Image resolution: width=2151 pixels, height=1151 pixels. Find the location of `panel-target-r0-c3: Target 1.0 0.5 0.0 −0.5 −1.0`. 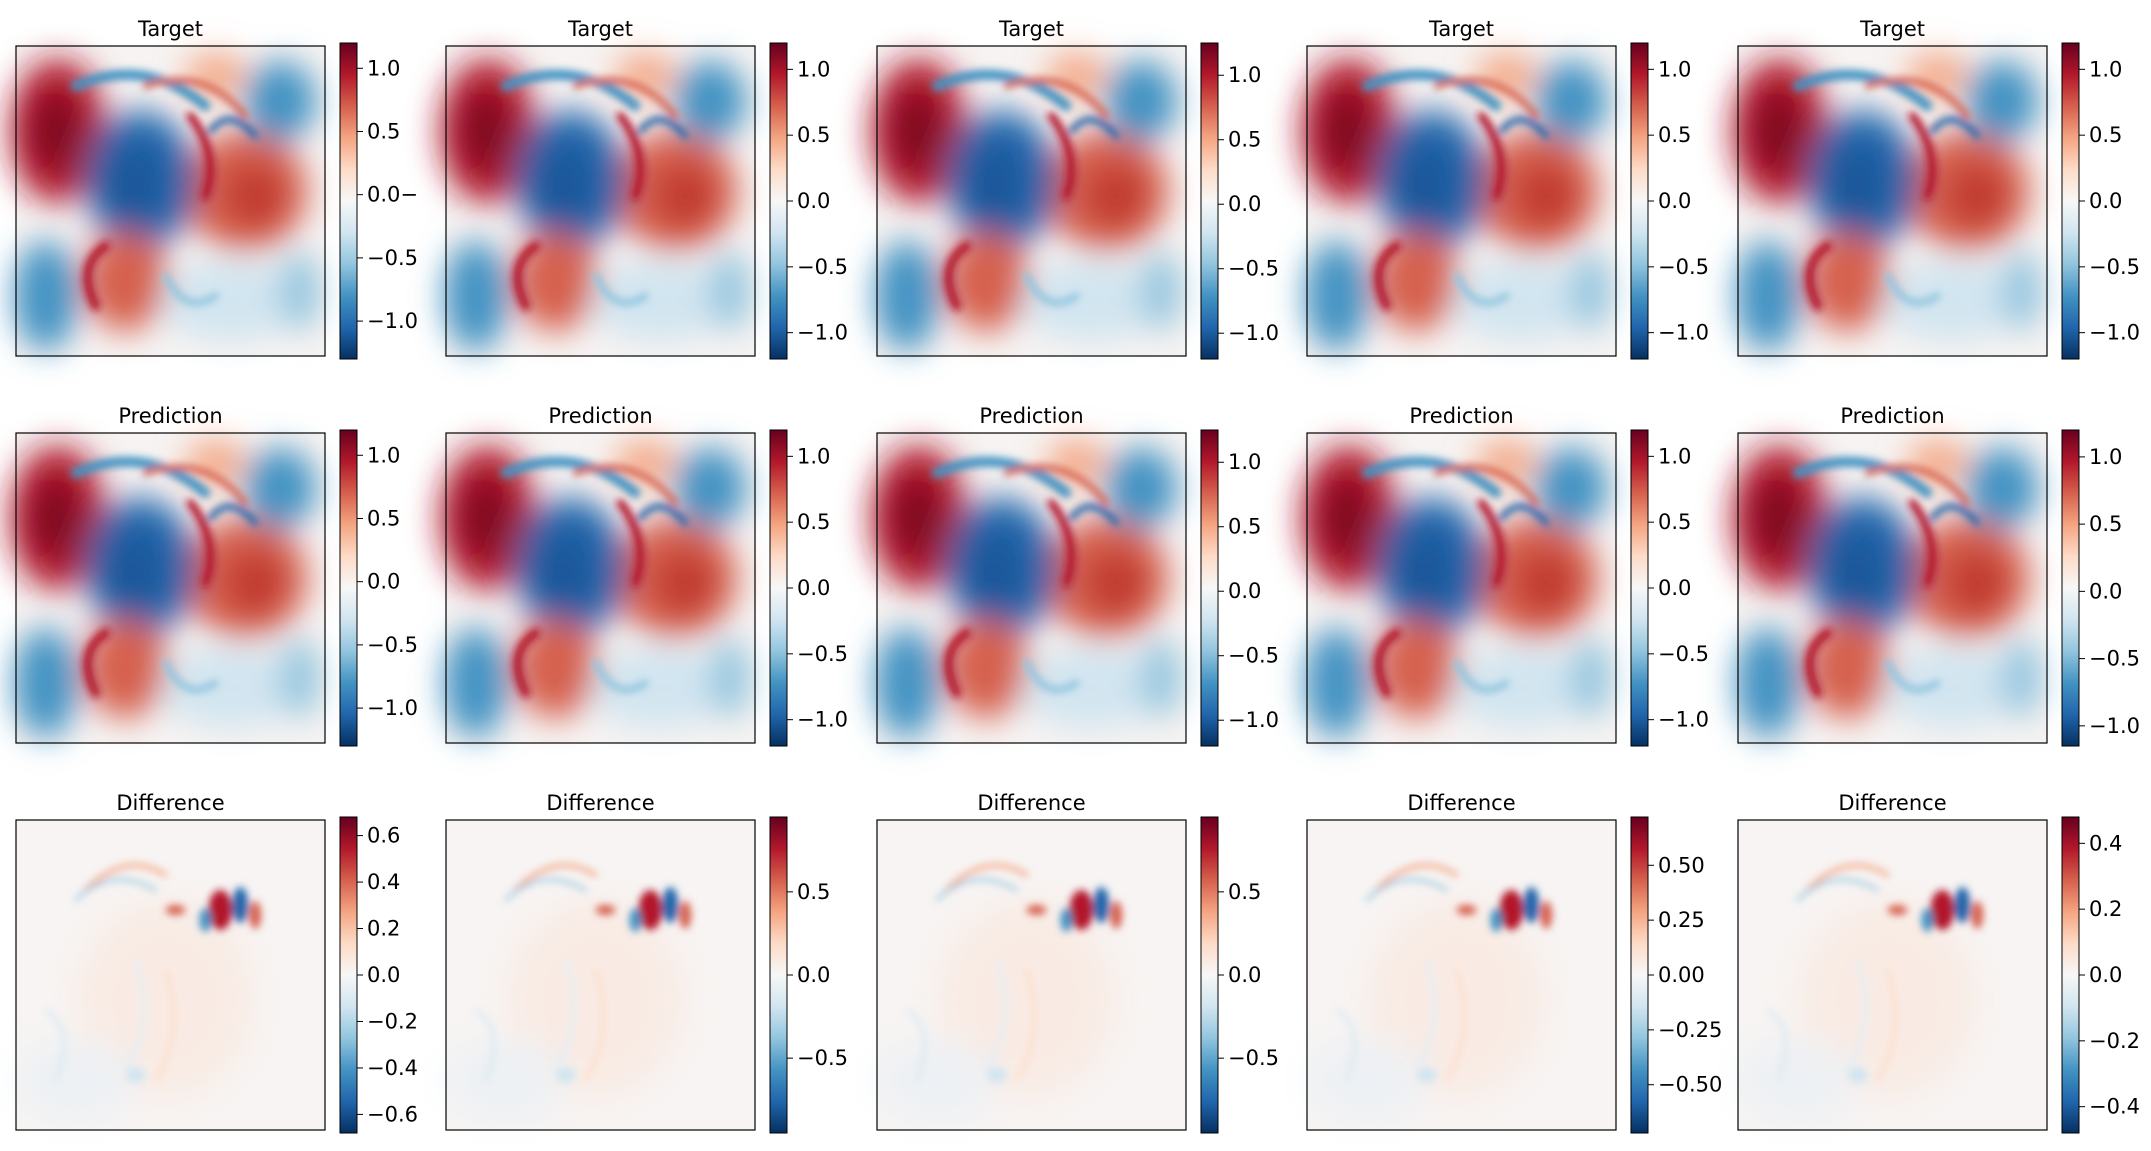

panel-target-r0-c3: Target 1.0 0.5 0.0 −0.5 −1.0 is located at coordinates (1505, 188).